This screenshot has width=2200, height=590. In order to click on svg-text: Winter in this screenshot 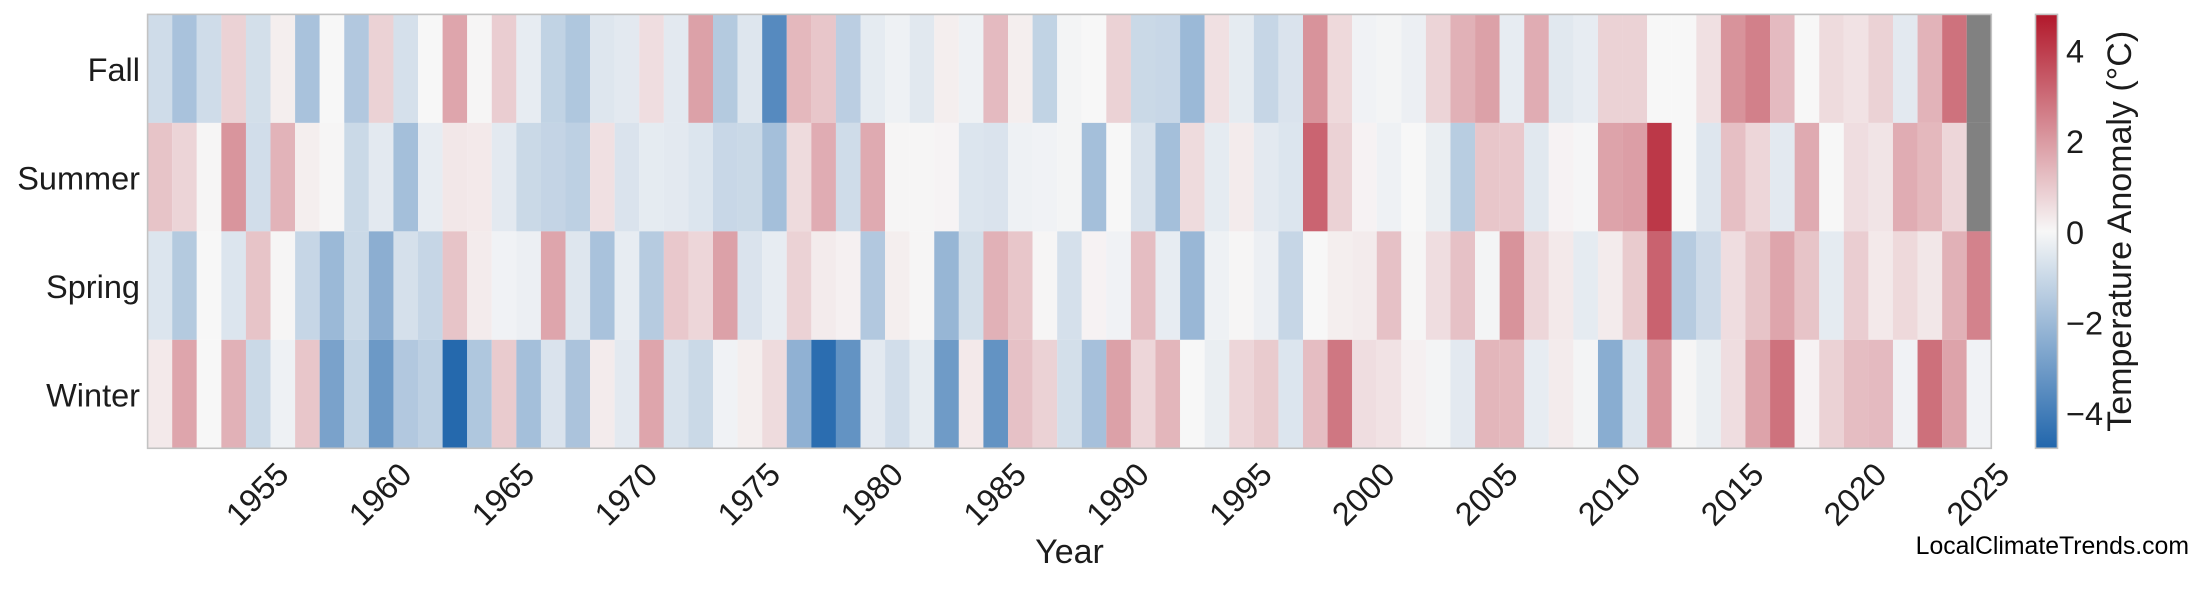, I will do `click(93, 396)`.